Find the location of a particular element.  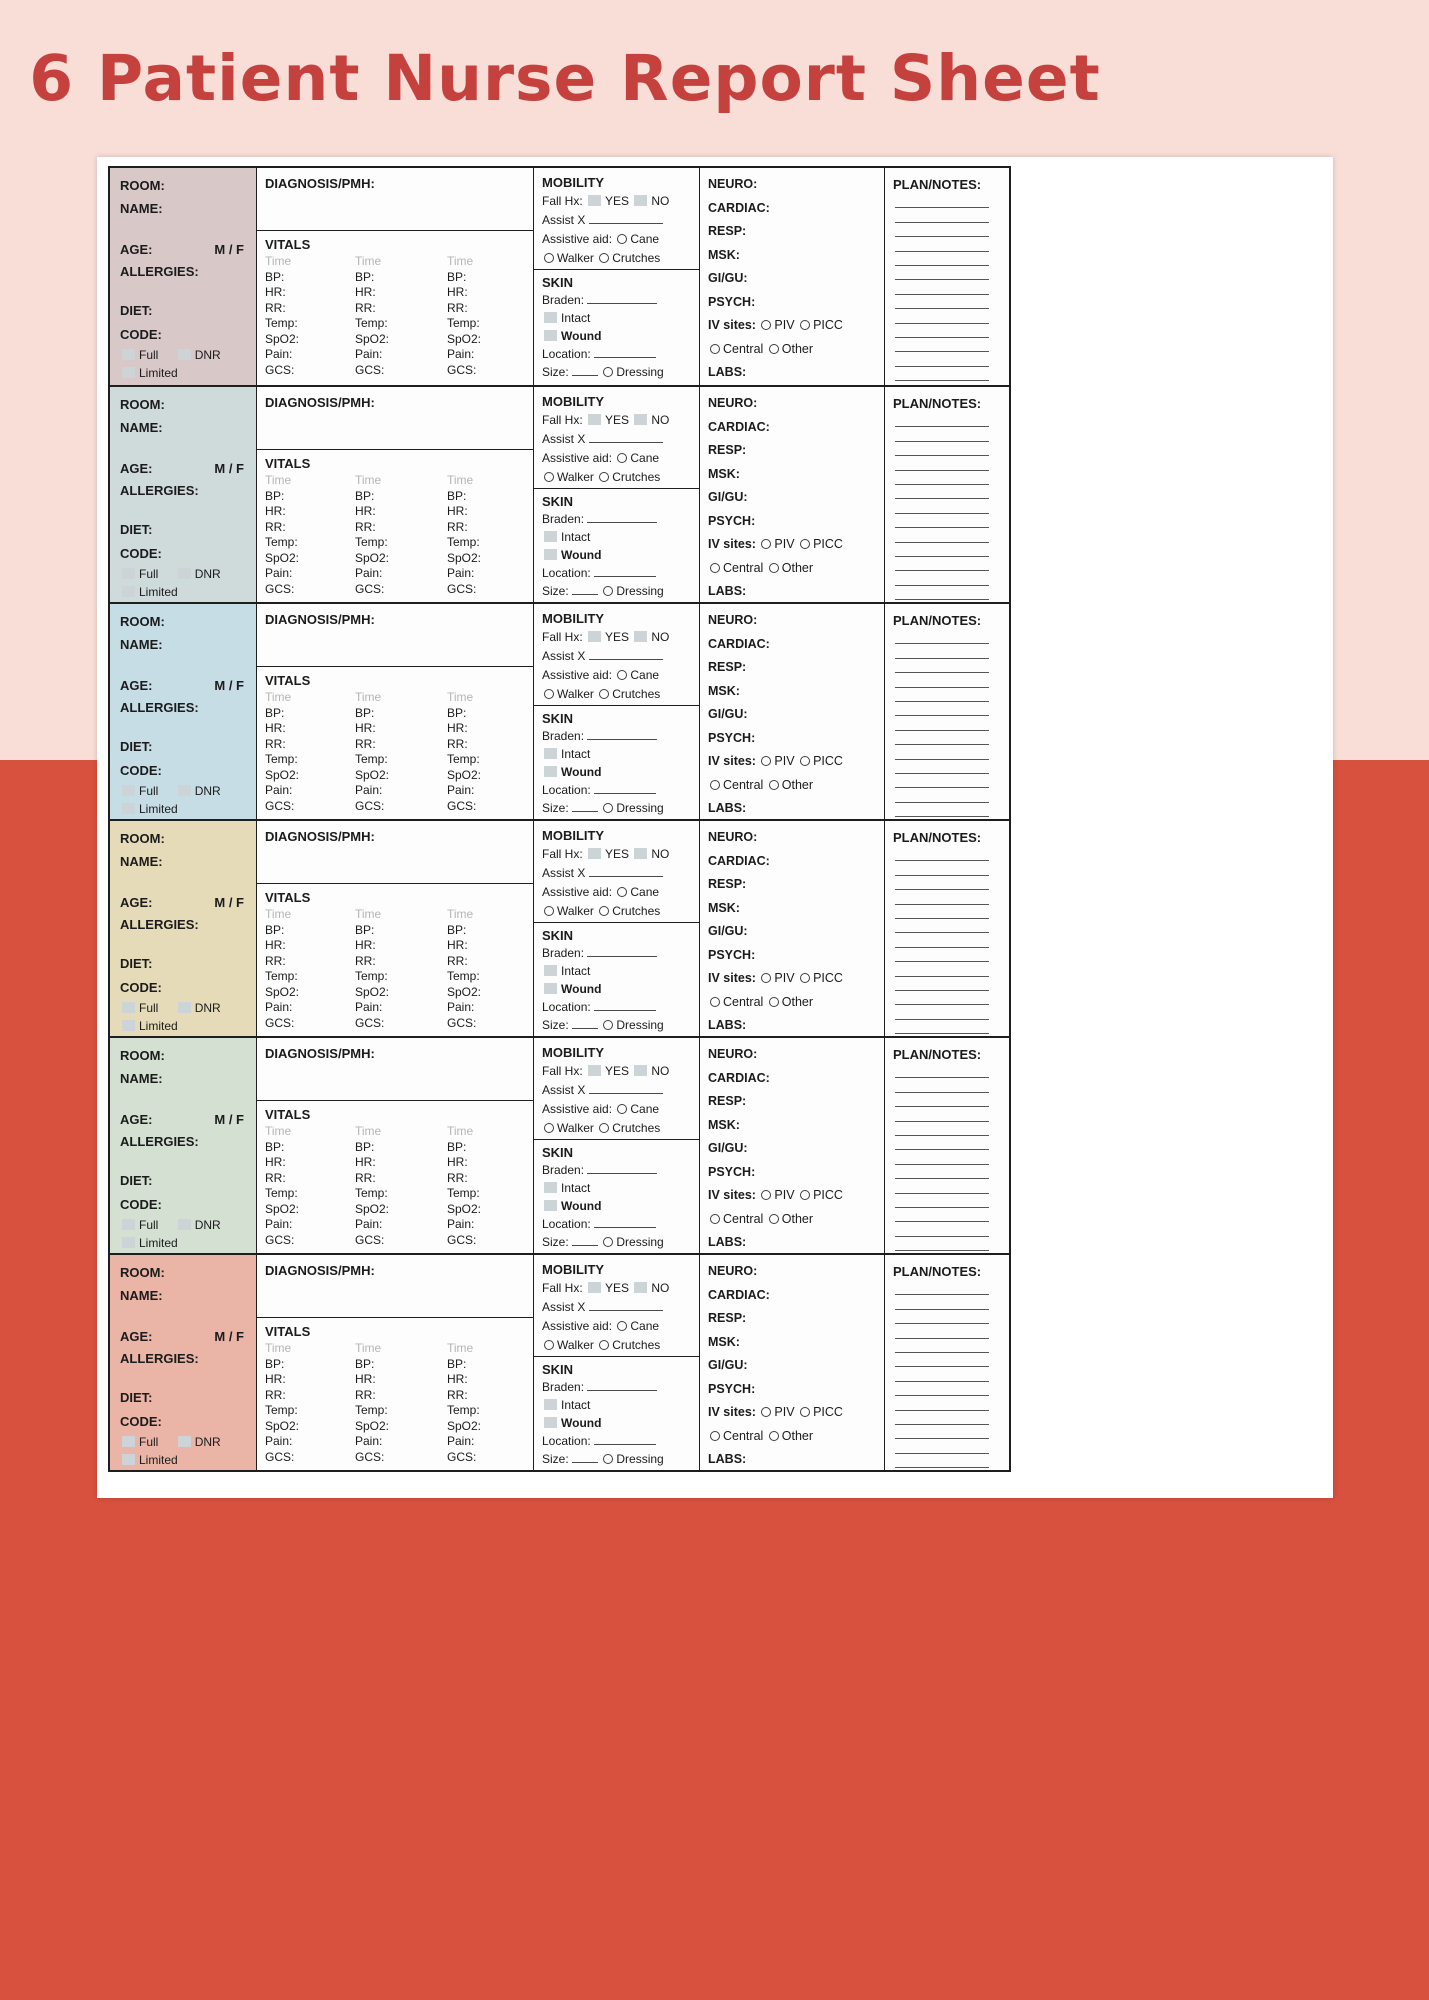

msk-label: MSK: is located at coordinates (724, 1124).